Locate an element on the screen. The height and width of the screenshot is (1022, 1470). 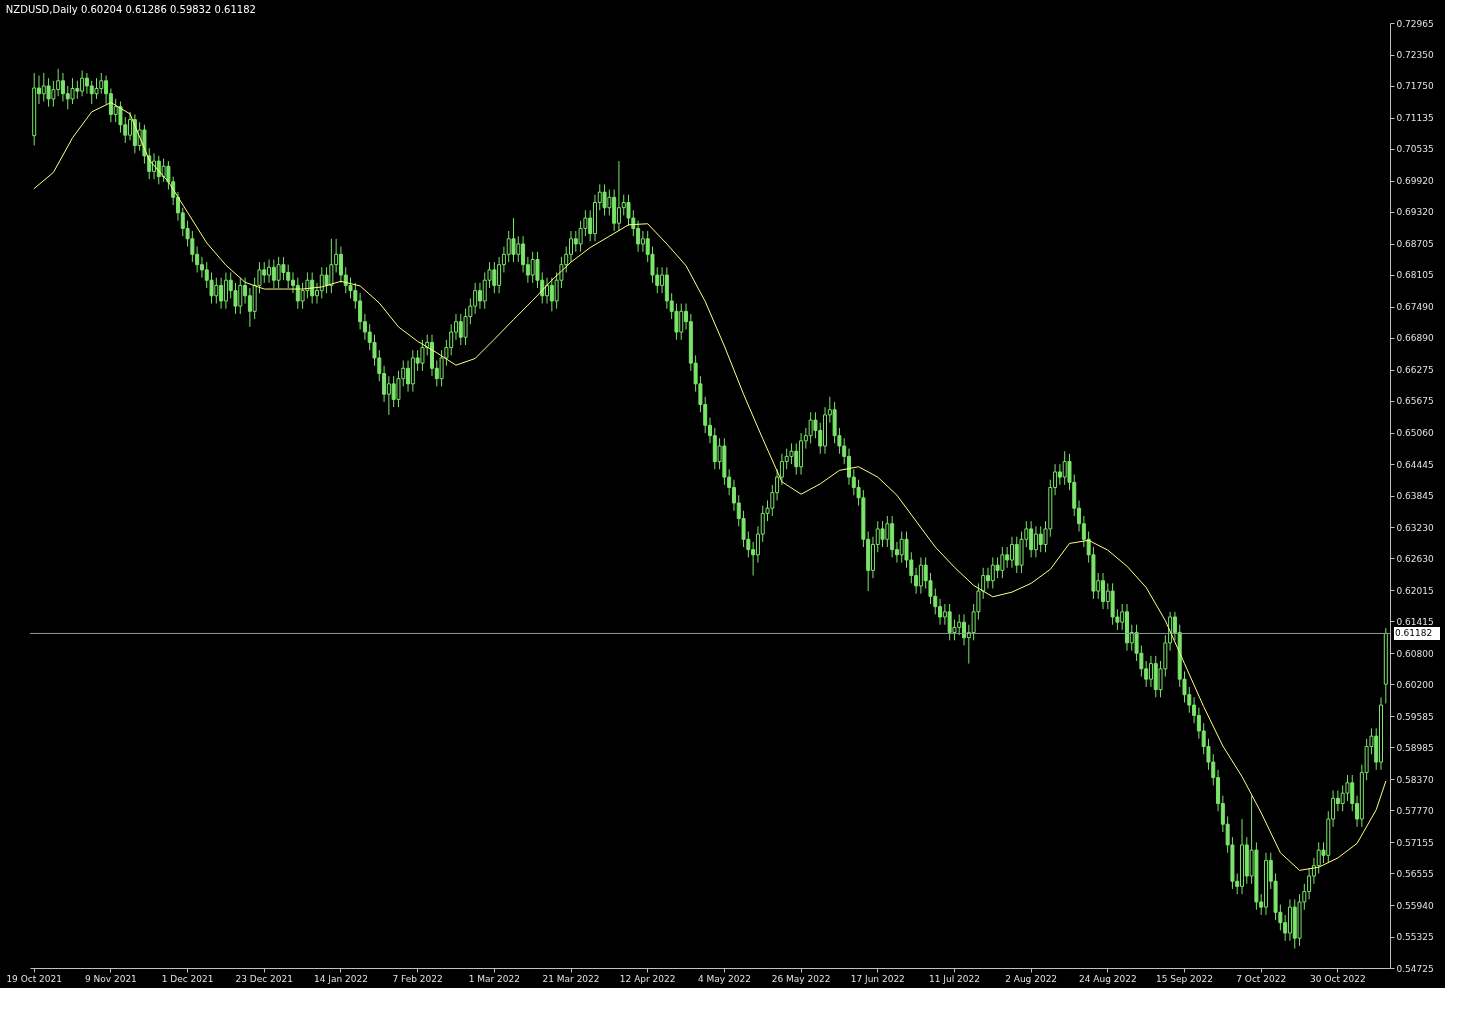
y-tick-label: 0.62630 is located at coordinates (1415, 558).